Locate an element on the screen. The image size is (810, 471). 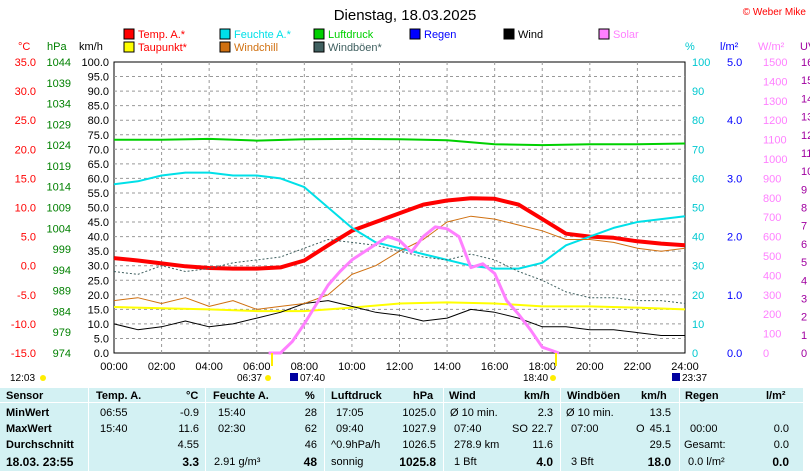
wind-distance-value: 11.6 is located at coordinates (542, 445).